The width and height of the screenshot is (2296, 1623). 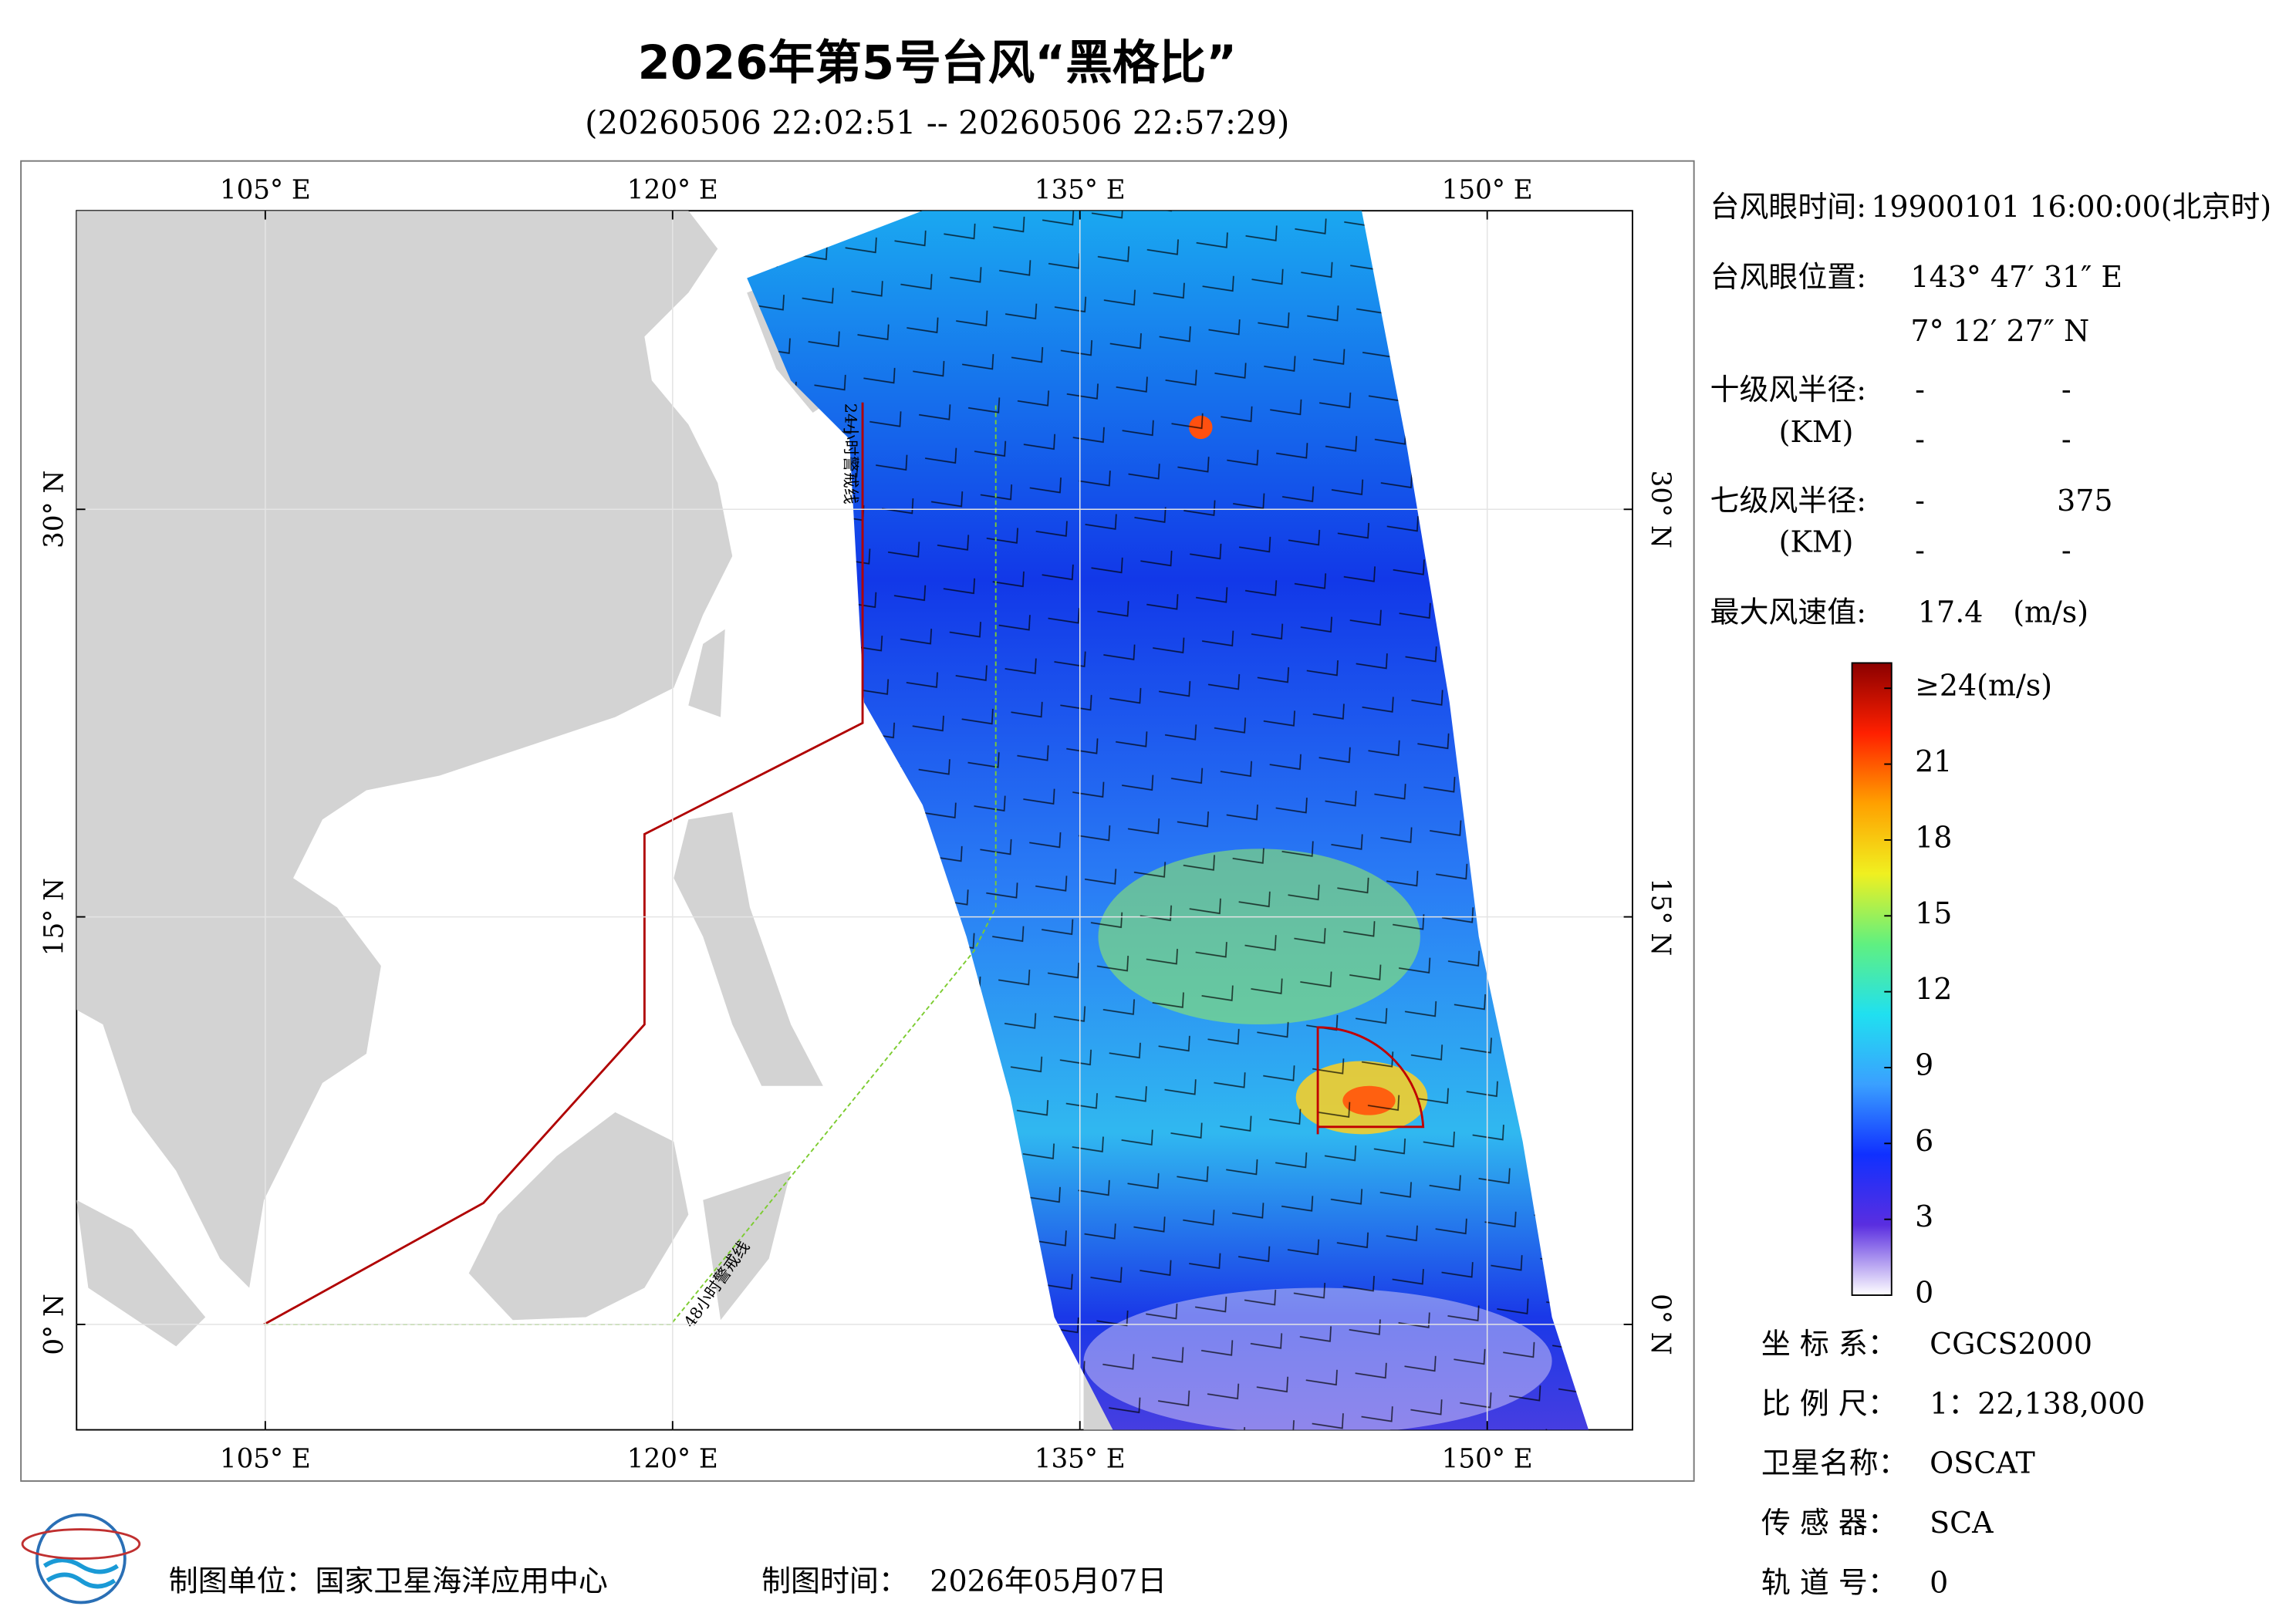 I want to click on colorbar-label: 18, so click(x=1933, y=837).